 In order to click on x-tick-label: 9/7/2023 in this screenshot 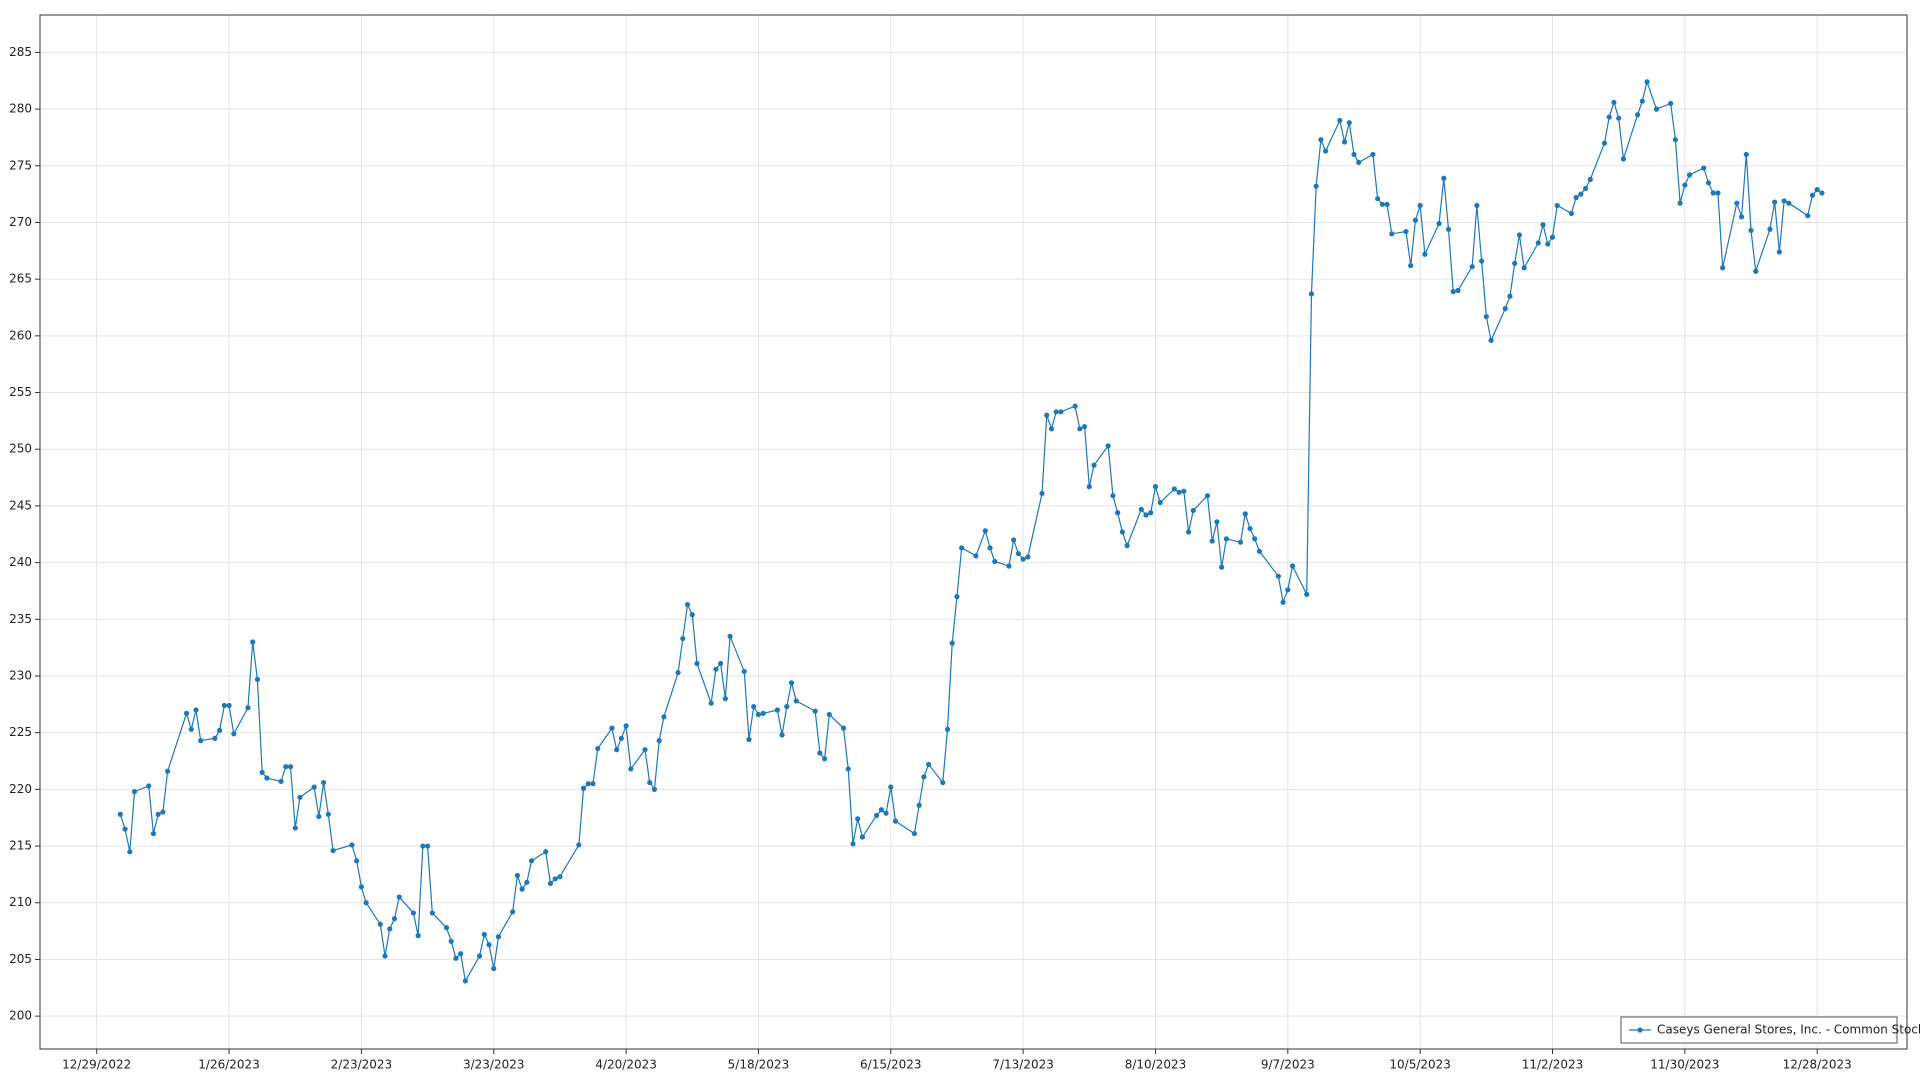, I will do `click(1288, 1065)`.